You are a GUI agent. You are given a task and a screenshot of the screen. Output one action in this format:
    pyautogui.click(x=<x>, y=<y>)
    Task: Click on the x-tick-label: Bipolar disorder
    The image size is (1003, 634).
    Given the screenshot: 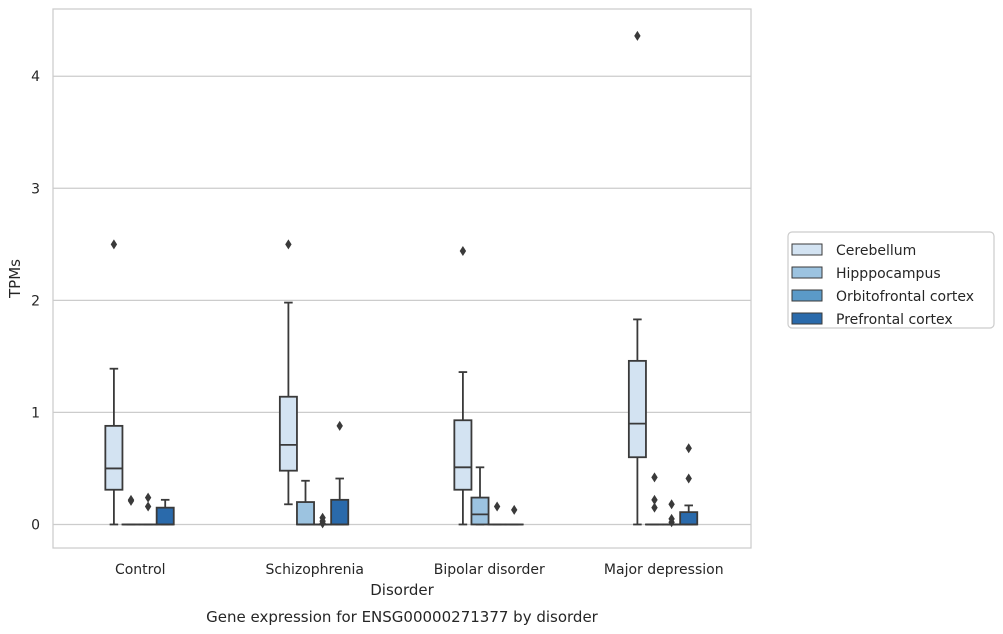 What is the action you would take?
    pyautogui.click(x=489, y=570)
    